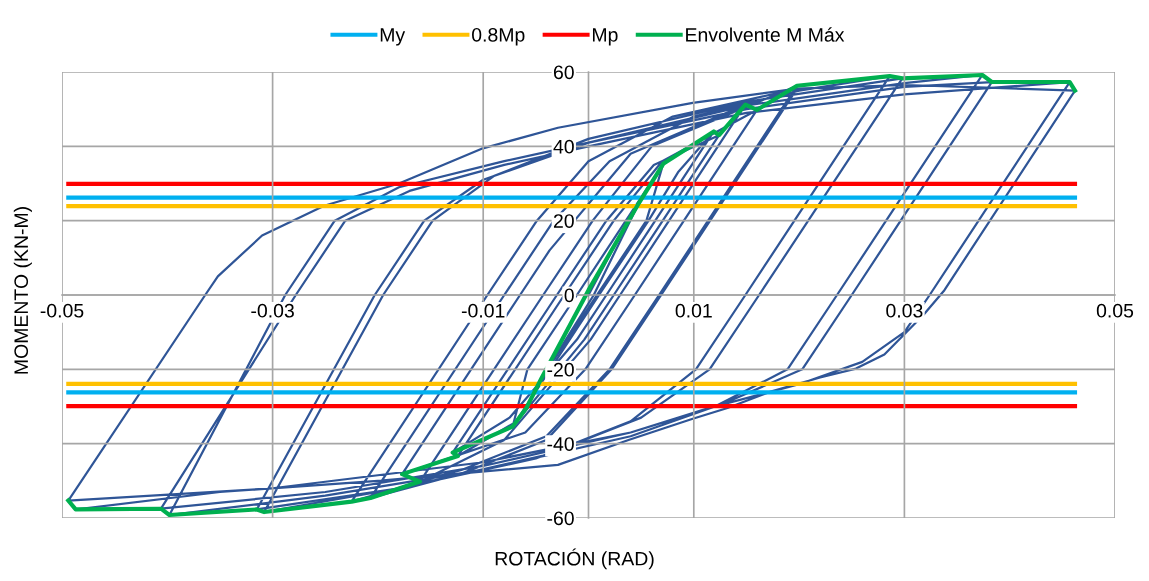 This screenshot has width=1149, height=581. Describe the element at coordinates (393, 37) in the screenshot. I see `legend-label: My` at that location.